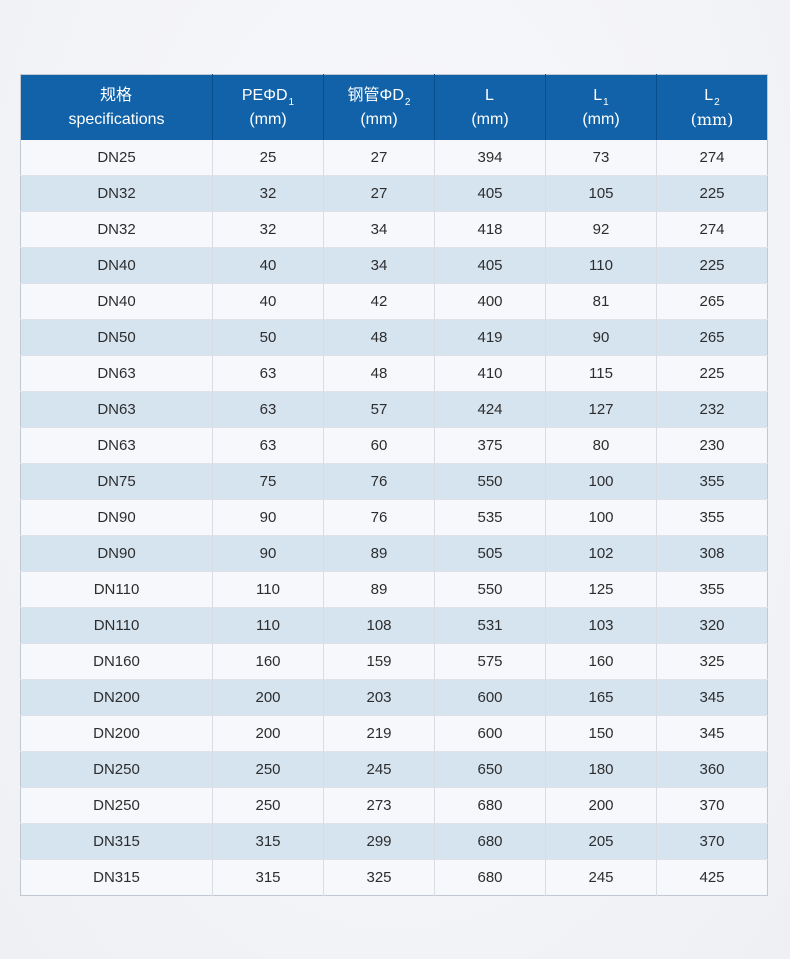  Describe the element at coordinates (268, 445) in the screenshot. I see `table-cell: 63` at that location.